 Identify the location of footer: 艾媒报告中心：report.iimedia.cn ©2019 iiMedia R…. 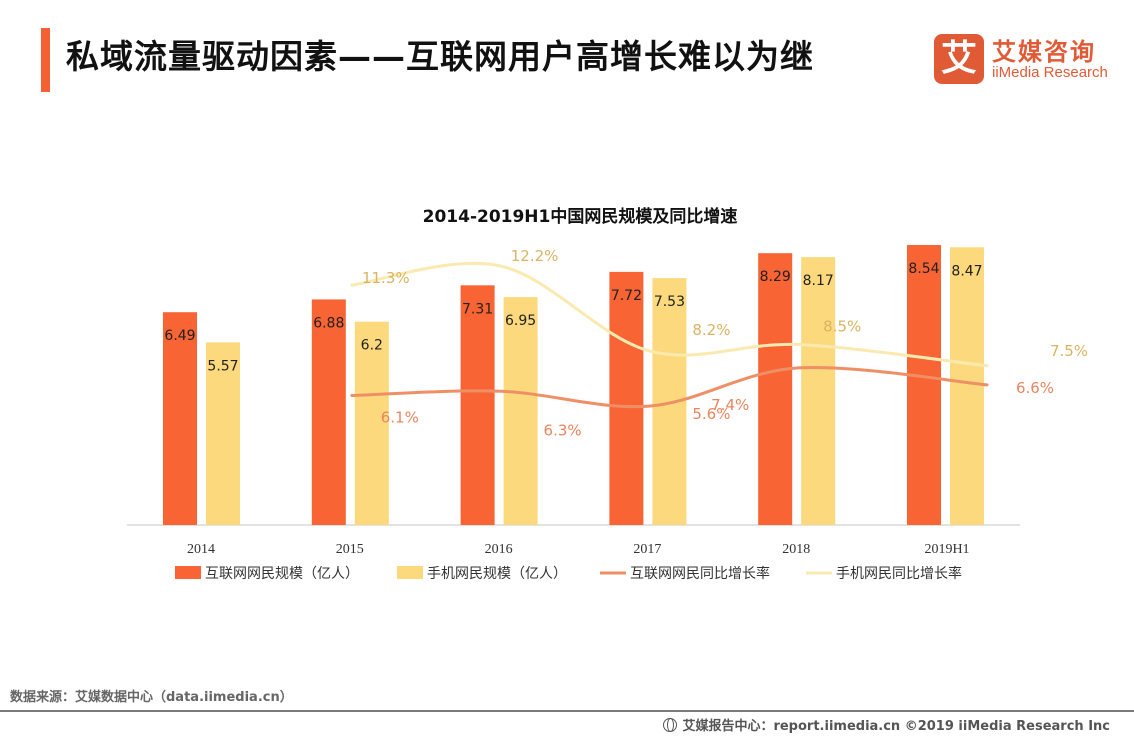
(886, 724).